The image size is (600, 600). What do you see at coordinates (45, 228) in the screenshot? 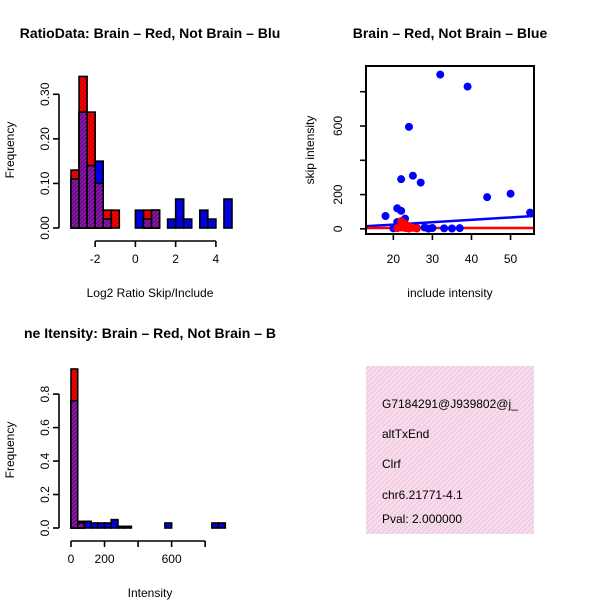
I see `ratio-y-tick-label: 0.00` at bounding box center [45, 228].